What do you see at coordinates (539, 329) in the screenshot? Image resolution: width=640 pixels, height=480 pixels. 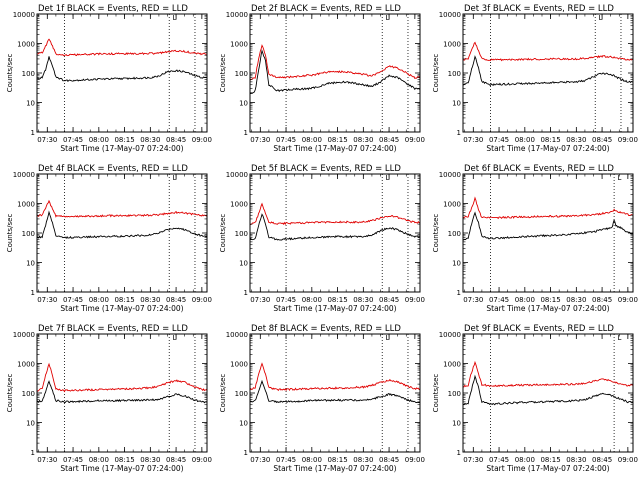 I see `panel-title: Det 9f BLACK = Events, RED = LLD` at bounding box center [539, 329].